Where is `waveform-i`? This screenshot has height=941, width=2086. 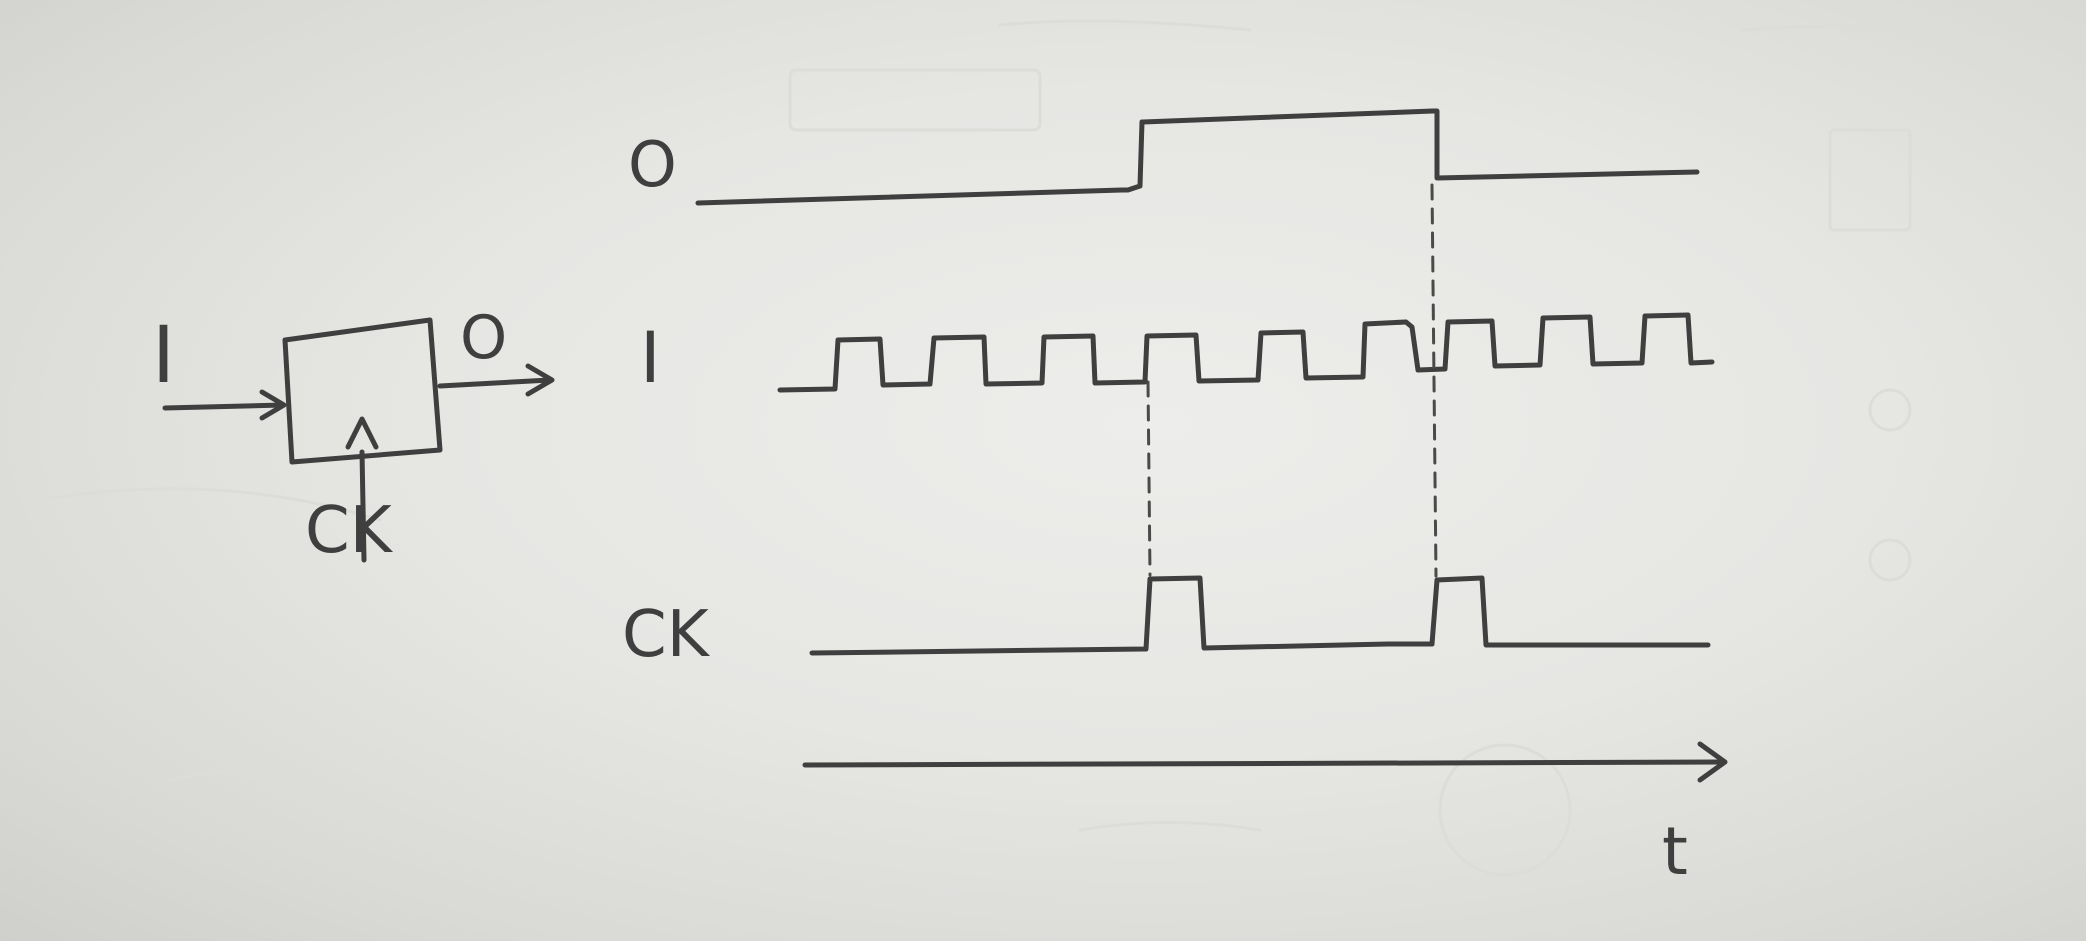 waveform-i is located at coordinates (1246, 352).